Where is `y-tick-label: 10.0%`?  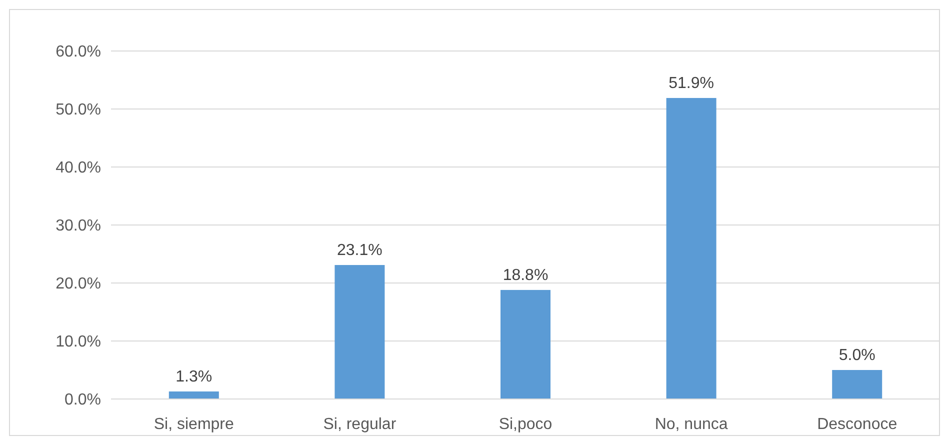
y-tick-label: 10.0% is located at coordinates (78, 342).